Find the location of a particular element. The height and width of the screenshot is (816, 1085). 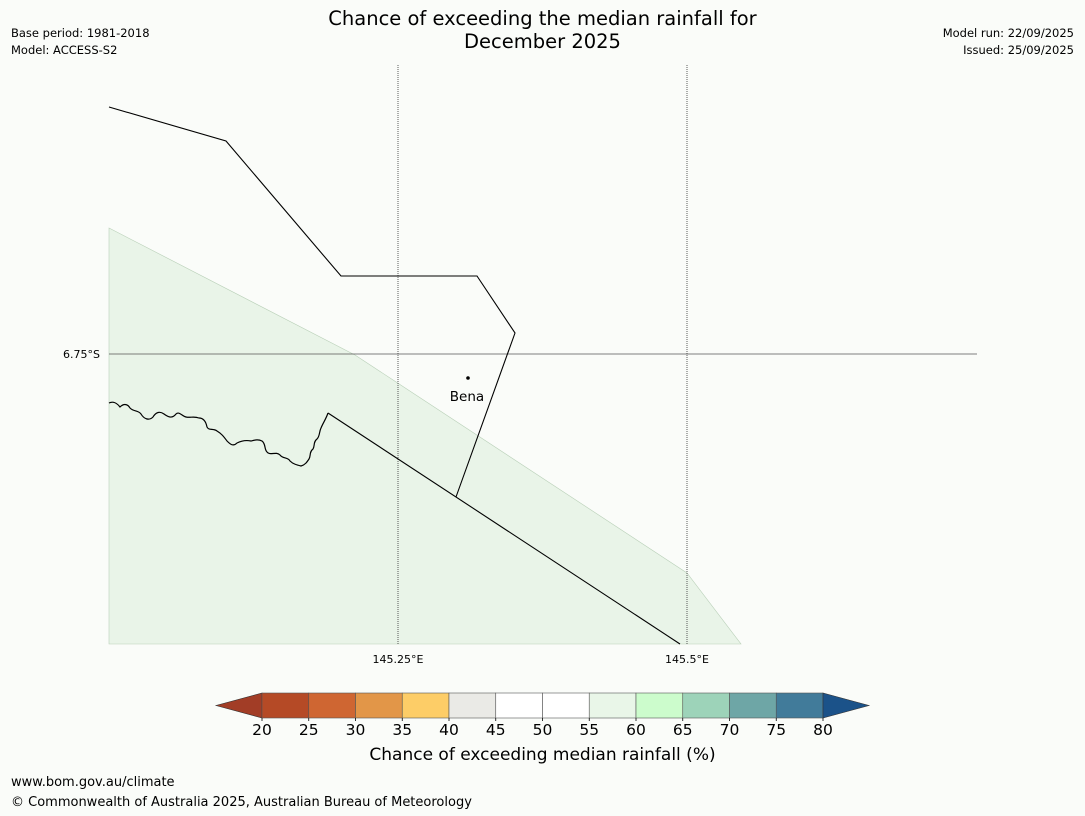

colorbar-tick-label: 60 is located at coordinates (636, 730).